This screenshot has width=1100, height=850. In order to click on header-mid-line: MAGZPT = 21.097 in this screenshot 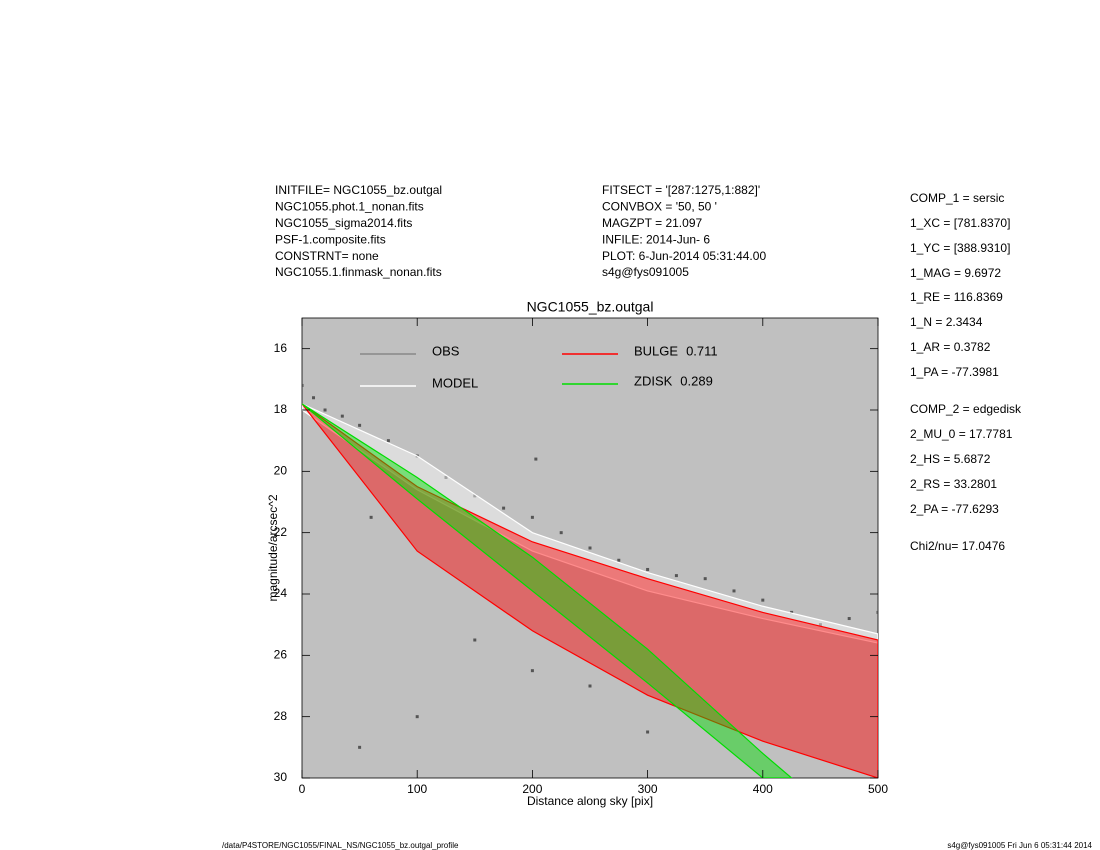, I will do `click(652, 223)`.